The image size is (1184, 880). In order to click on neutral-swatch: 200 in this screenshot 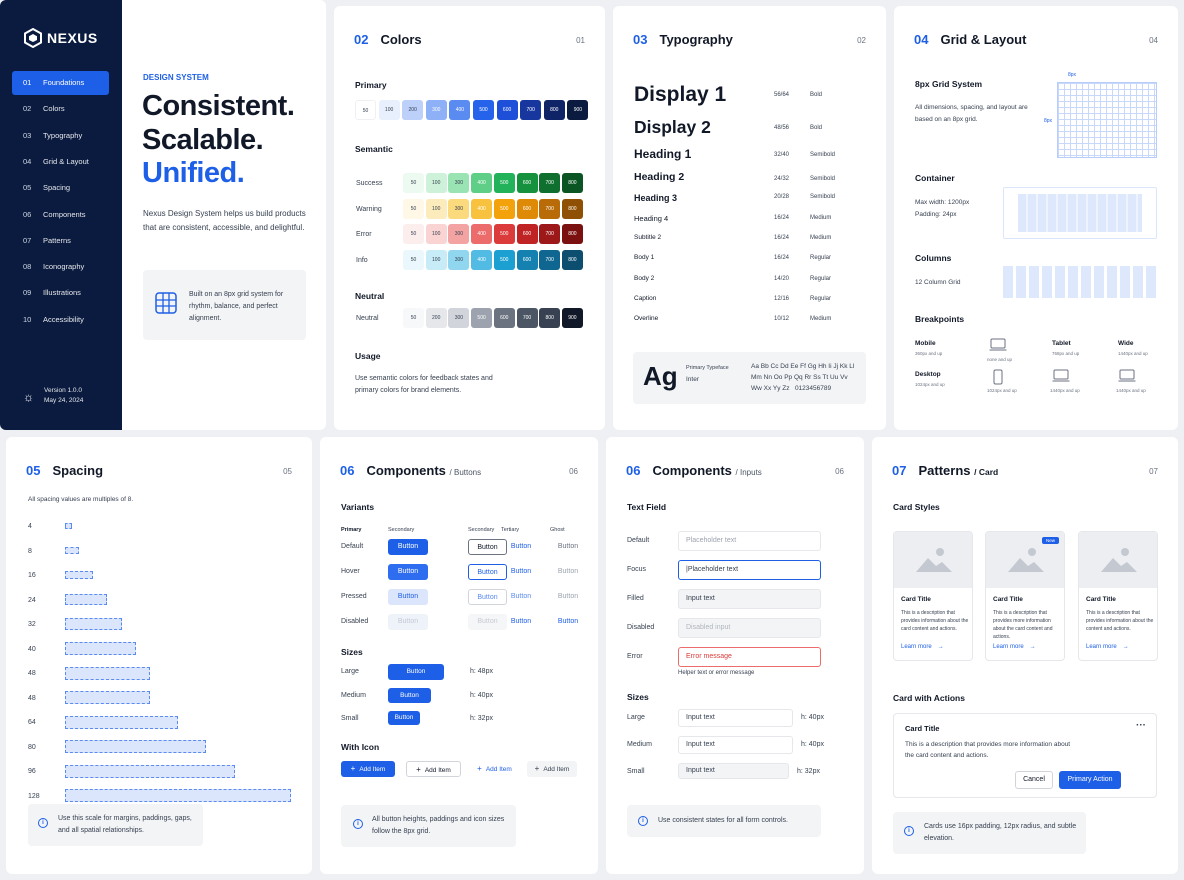, I will do `click(436, 318)`.